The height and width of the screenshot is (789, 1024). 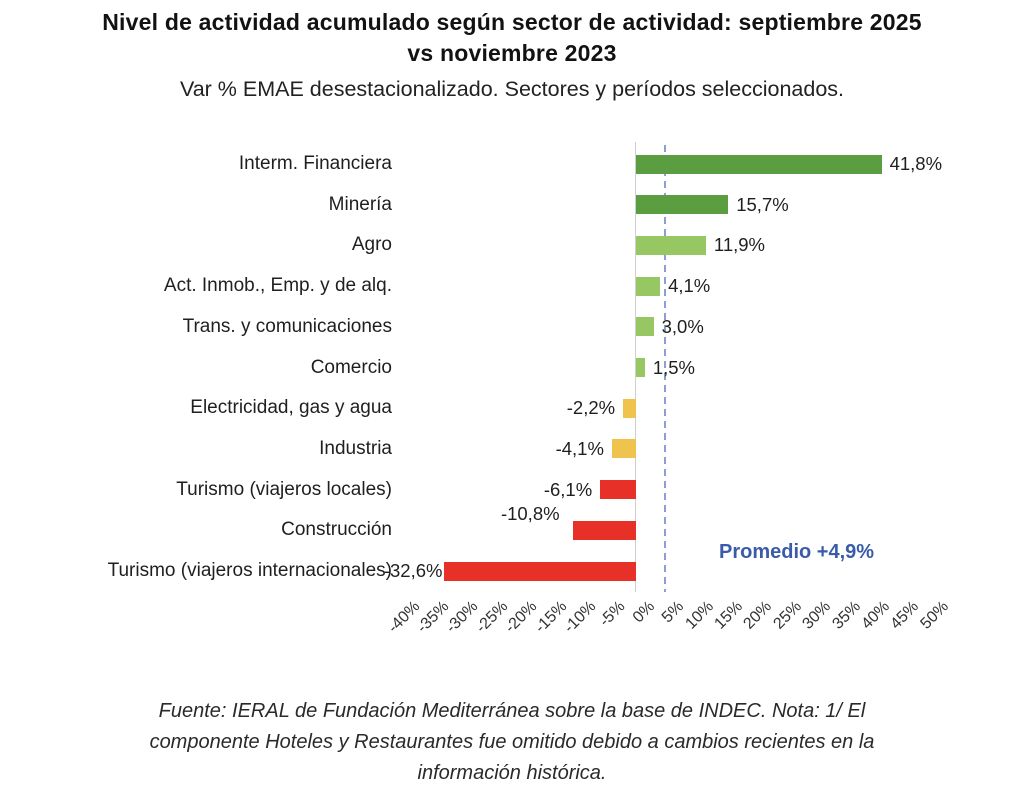 I want to click on zero-axis-line, so click(x=635, y=367).